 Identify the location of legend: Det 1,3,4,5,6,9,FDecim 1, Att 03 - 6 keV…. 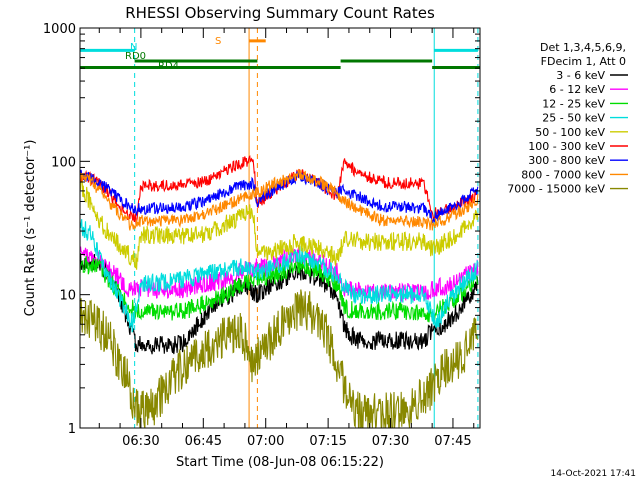
(567, 118).